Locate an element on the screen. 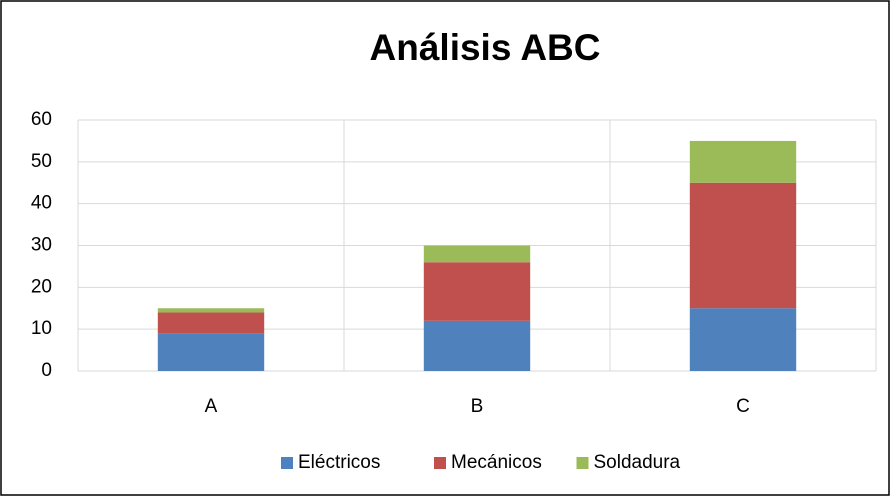 The height and width of the screenshot is (497, 891). y-tick-label: 40 is located at coordinates (41, 203).